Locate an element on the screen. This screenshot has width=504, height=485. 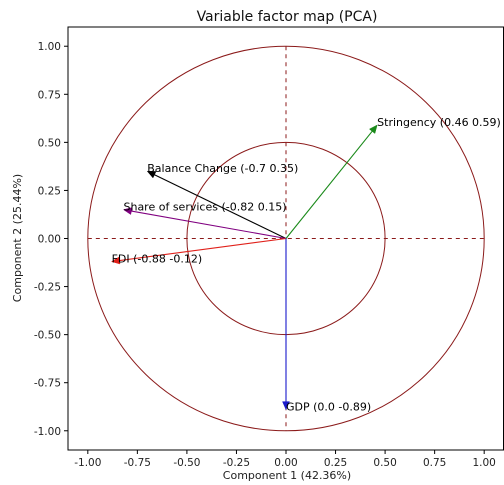
y-tick-label: 0.75 is located at coordinates (49, 95).